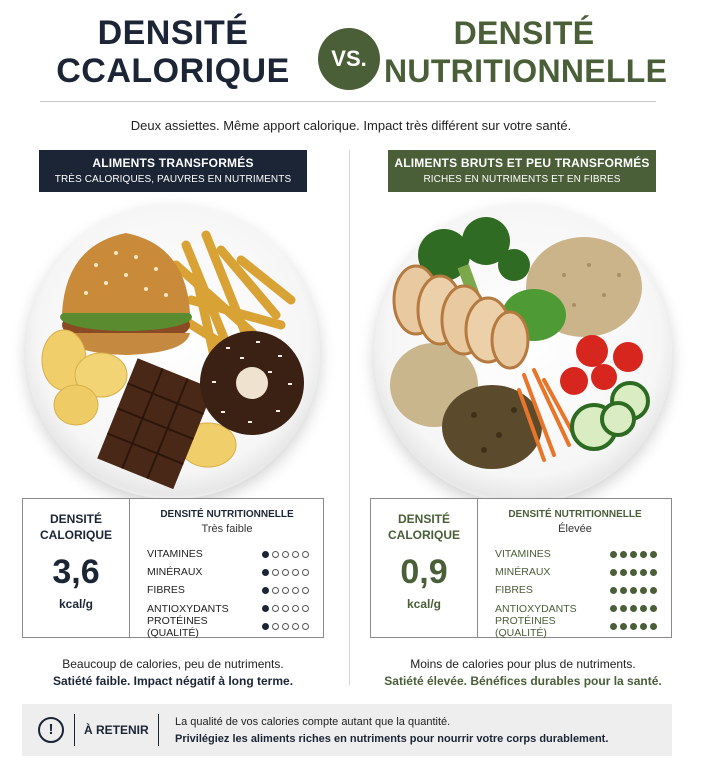  Describe the element at coordinates (227, 590) in the screenshot. I see `nutrient-row: FIBRES` at that location.